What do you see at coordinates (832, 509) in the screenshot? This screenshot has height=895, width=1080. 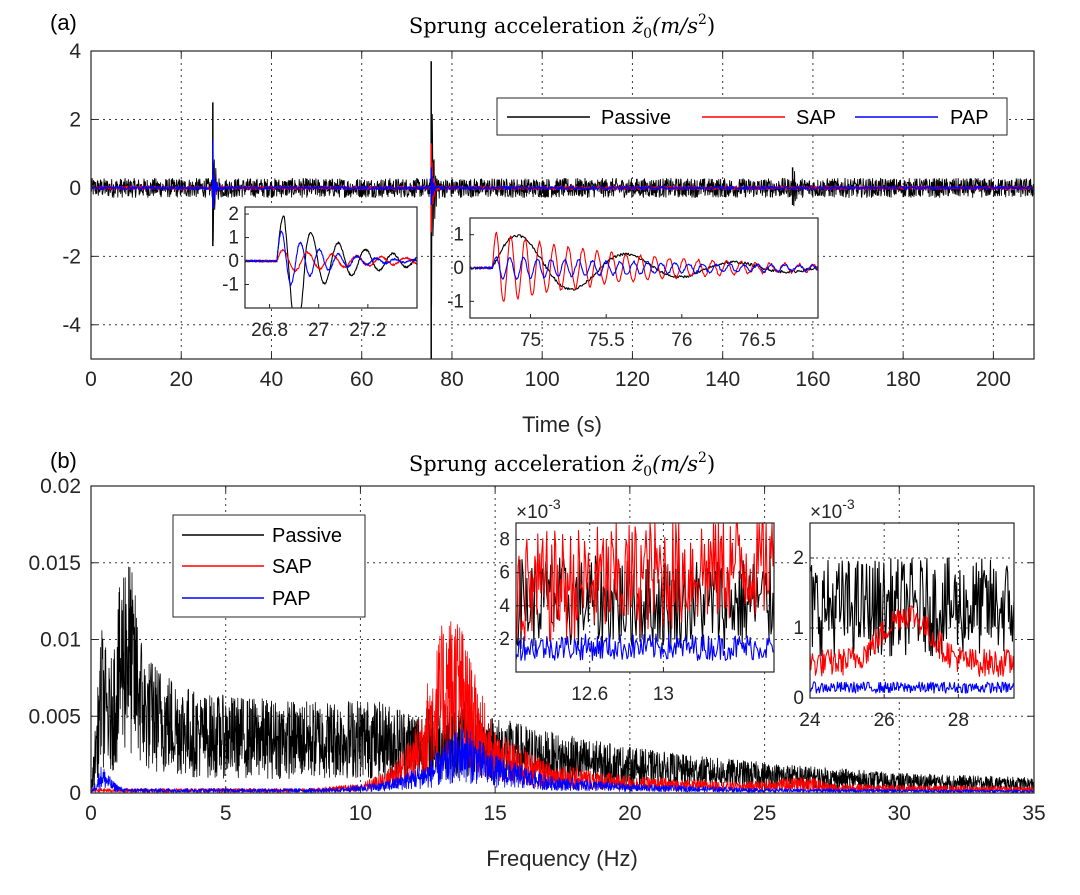 I see `inset-b2-exponent: ×10⁻³` at bounding box center [832, 509].